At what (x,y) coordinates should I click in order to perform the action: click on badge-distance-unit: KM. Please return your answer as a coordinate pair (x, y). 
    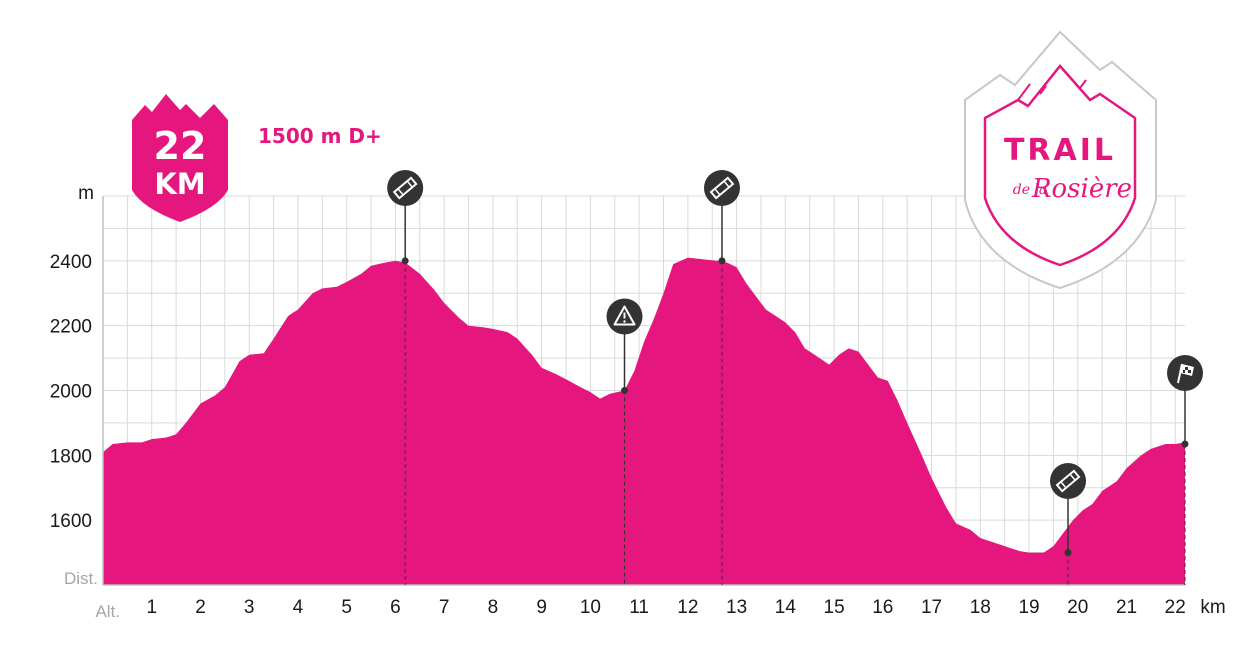
    Looking at the image, I should click on (179, 184).